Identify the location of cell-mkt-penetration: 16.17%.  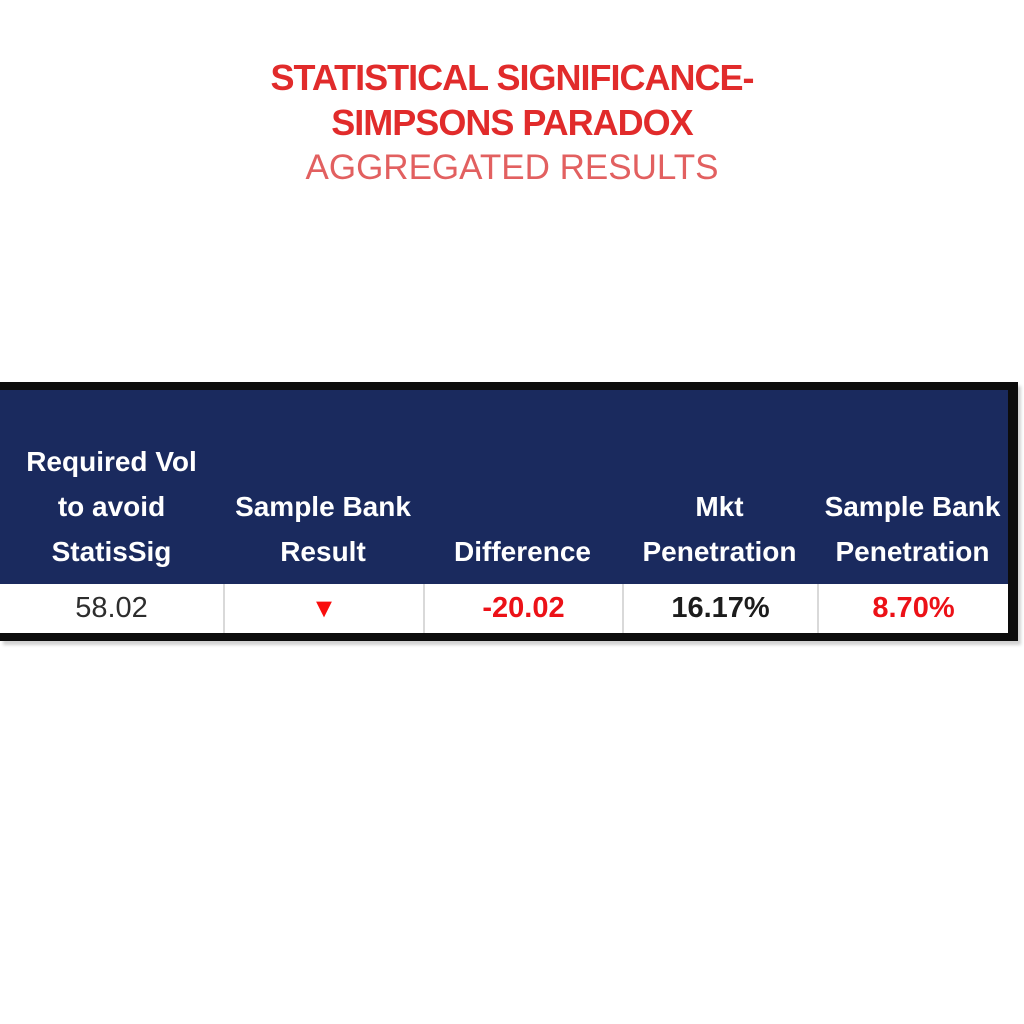
(719, 608).